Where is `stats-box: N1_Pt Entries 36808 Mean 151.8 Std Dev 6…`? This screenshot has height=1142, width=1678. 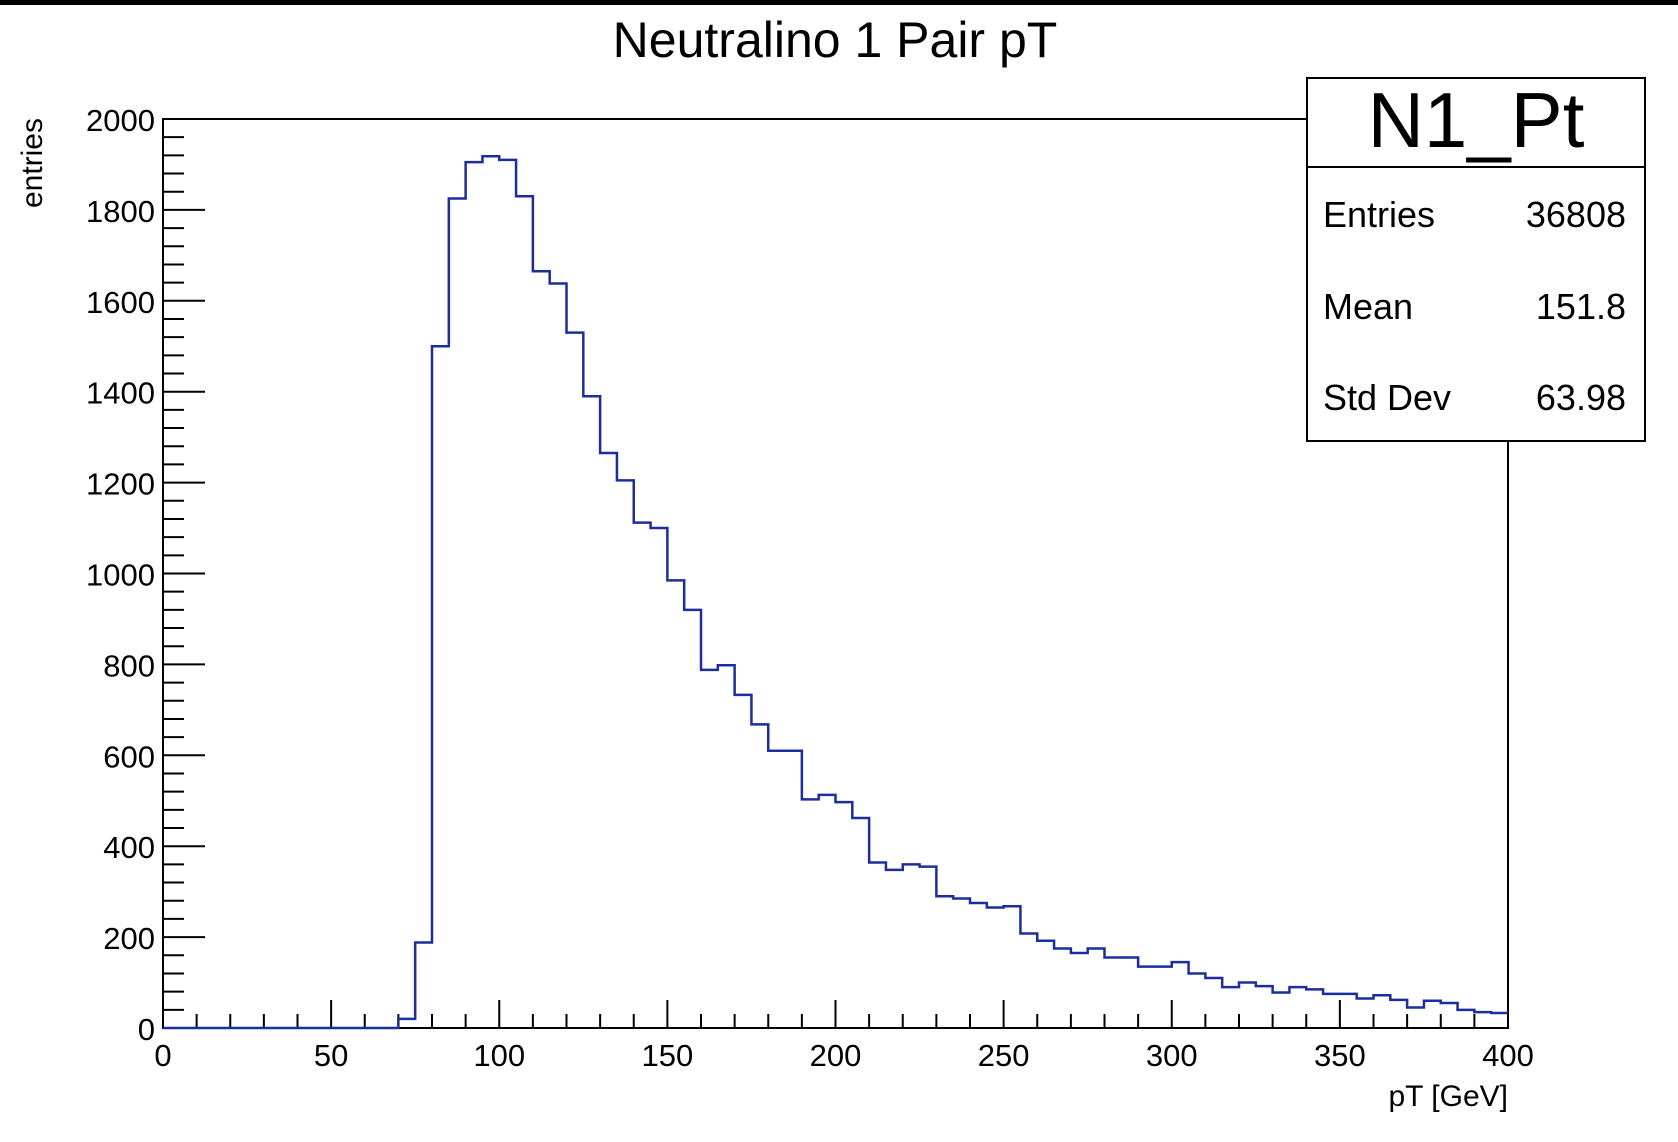 stats-box: N1_Pt Entries 36808 Mean 151.8 Std Dev 6… is located at coordinates (1476, 259).